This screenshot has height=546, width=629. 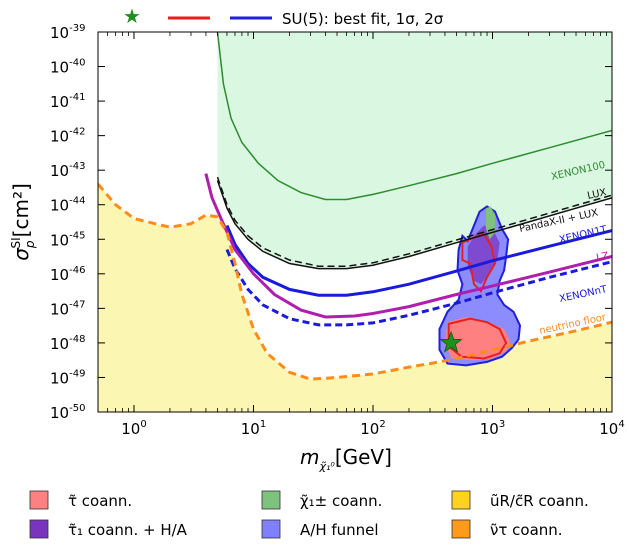 I want to click on y-axis-superscript: SI, so click(x=16, y=242).